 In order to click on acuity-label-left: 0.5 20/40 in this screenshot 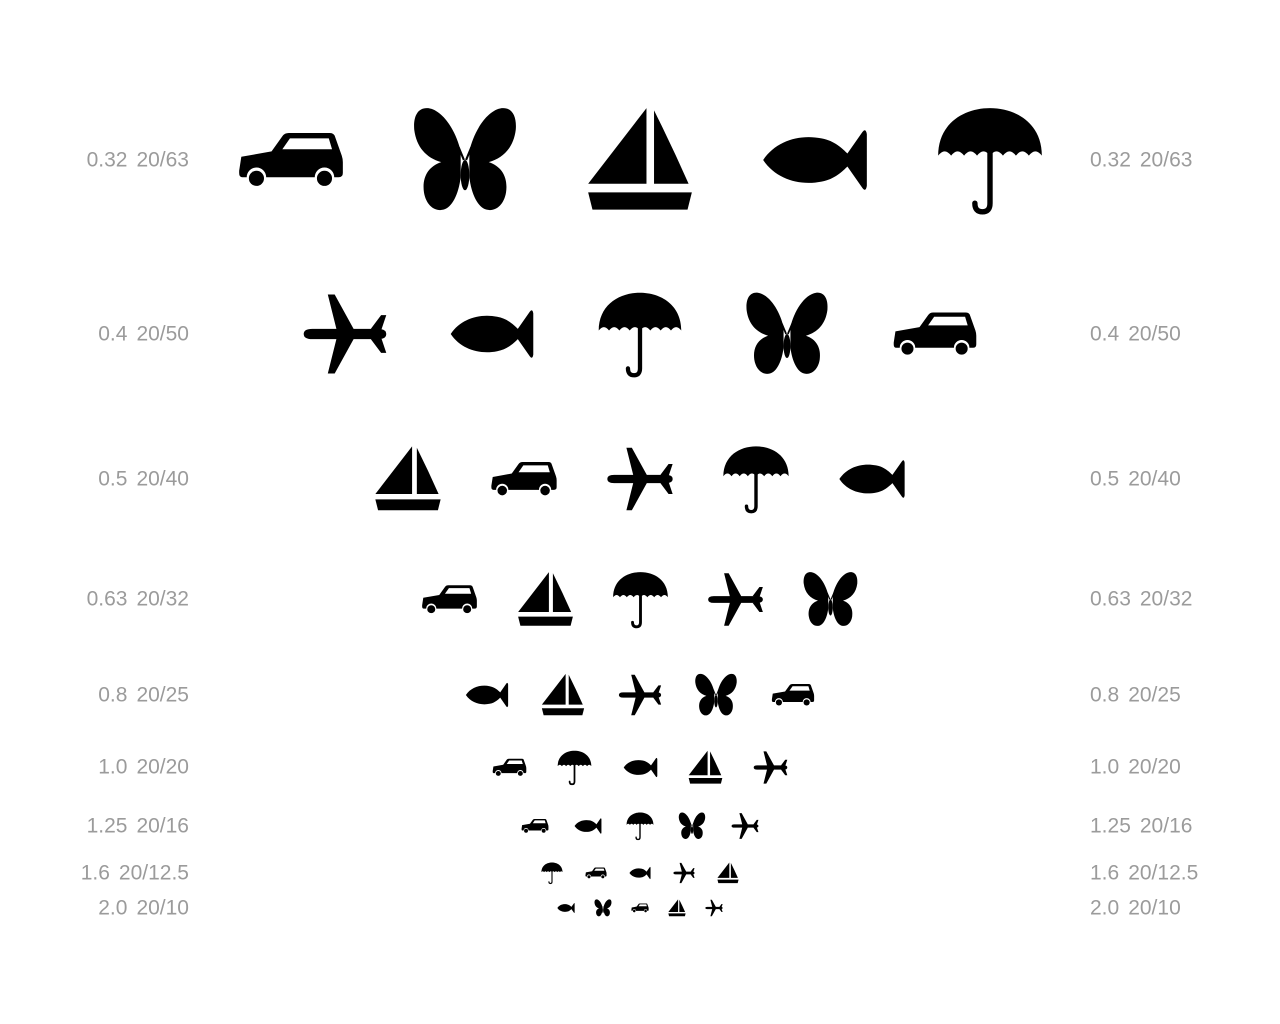, I will do `click(143, 479)`.